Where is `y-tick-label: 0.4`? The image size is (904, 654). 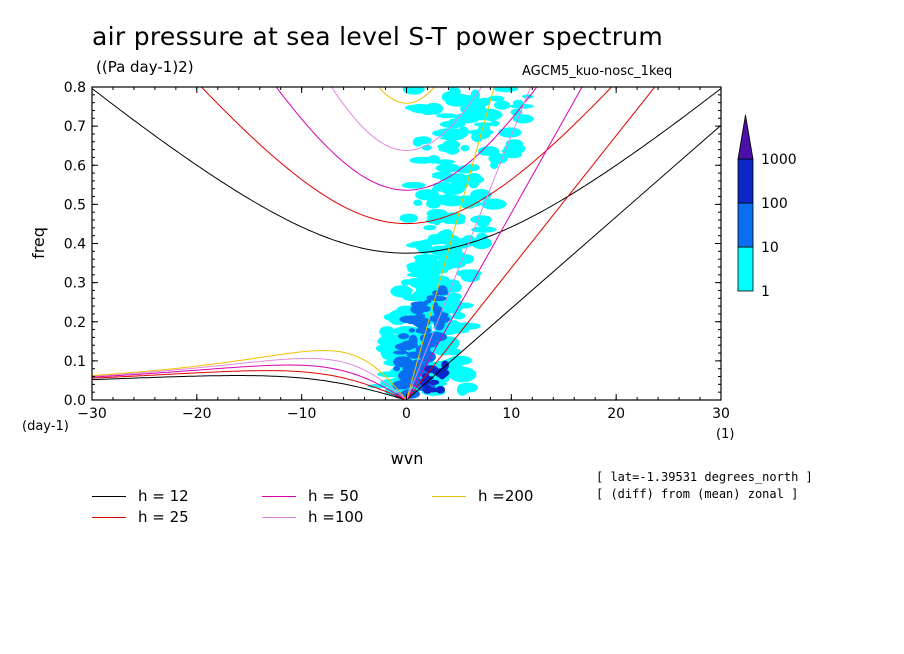
y-tick-label: 0.4 is located at coordinates (75, 245).